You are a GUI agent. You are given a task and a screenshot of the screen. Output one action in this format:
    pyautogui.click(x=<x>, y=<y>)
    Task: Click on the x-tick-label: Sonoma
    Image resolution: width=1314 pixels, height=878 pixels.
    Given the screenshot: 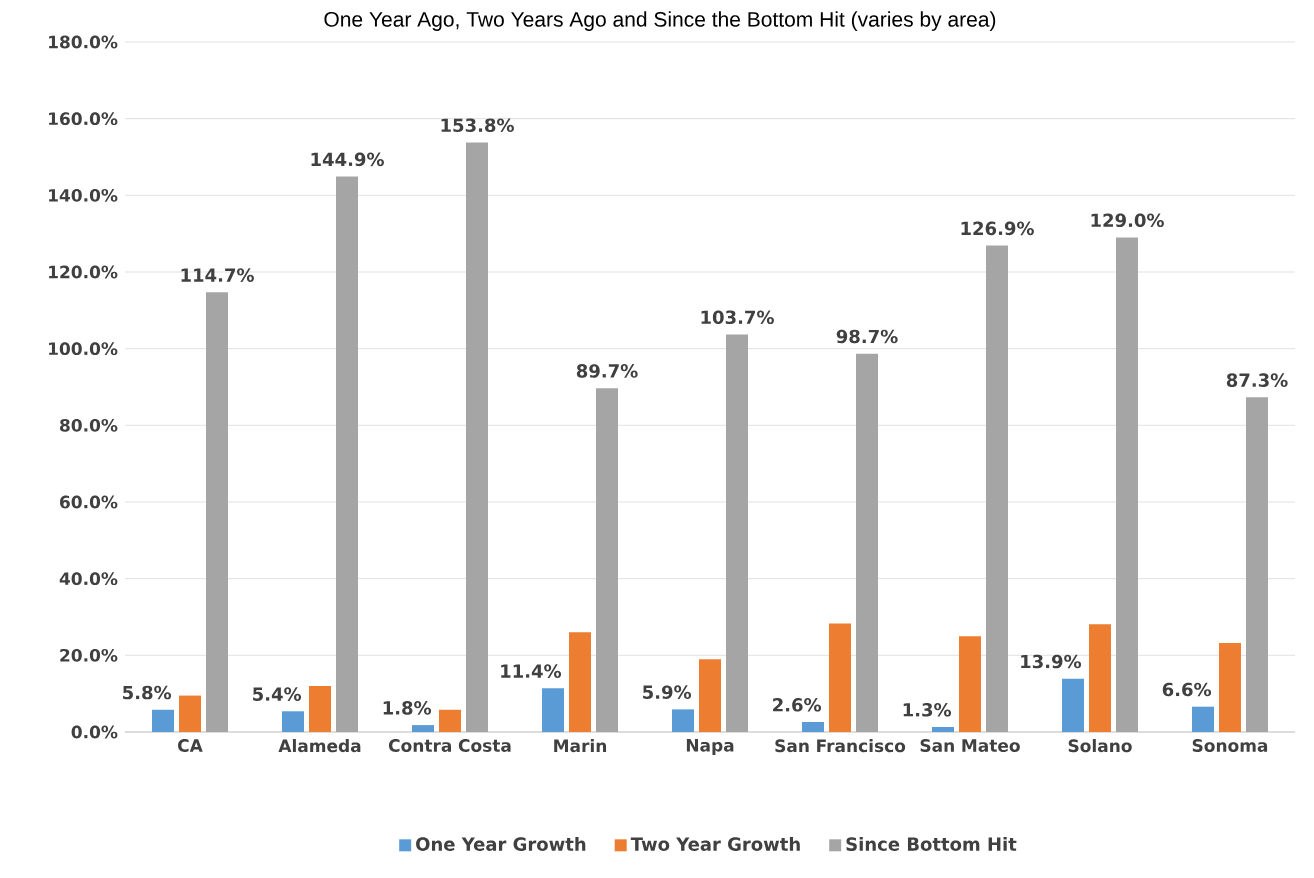 What is the action you would take?
    pyautogui.click(x=1230, y=745)
    